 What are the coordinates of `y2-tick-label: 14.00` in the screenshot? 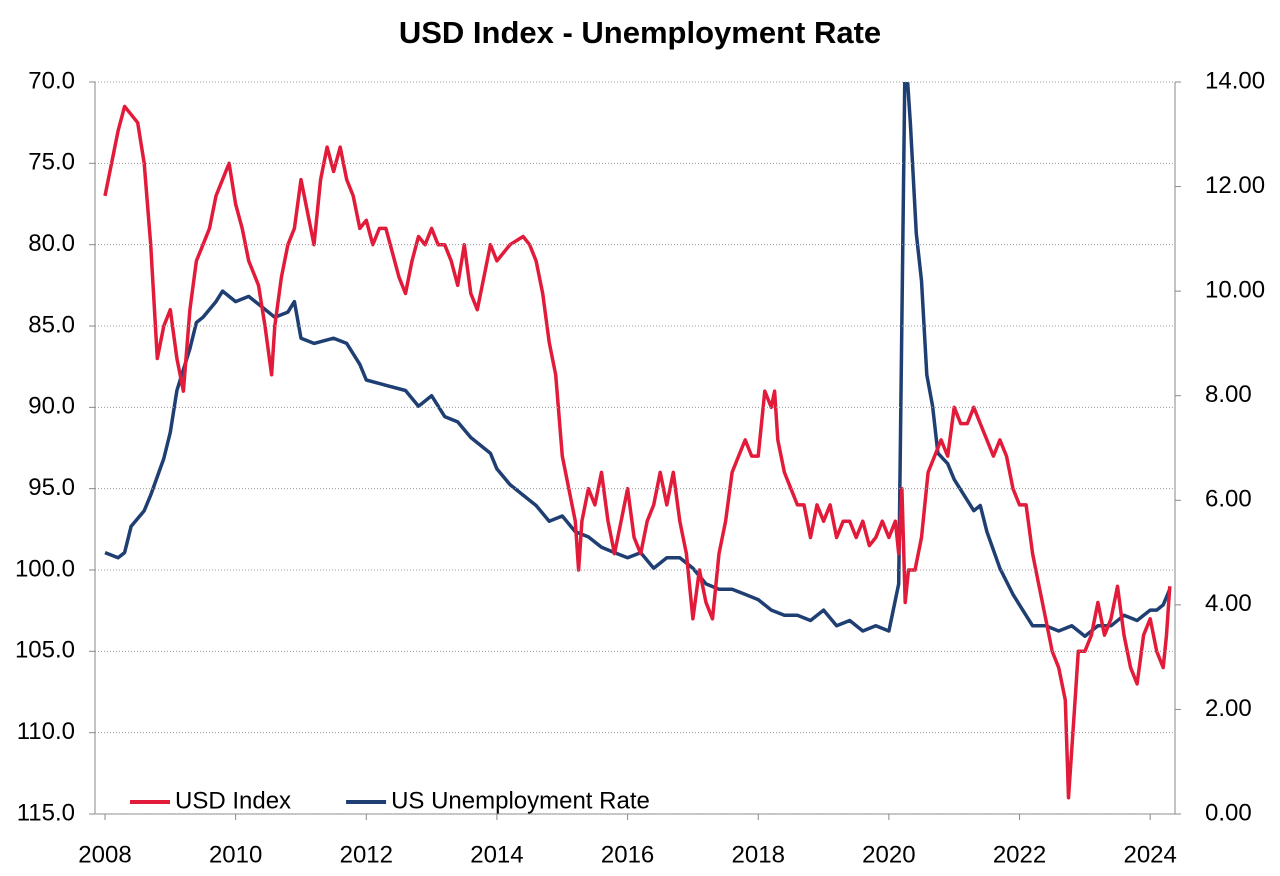 It's located at (1235, 80).